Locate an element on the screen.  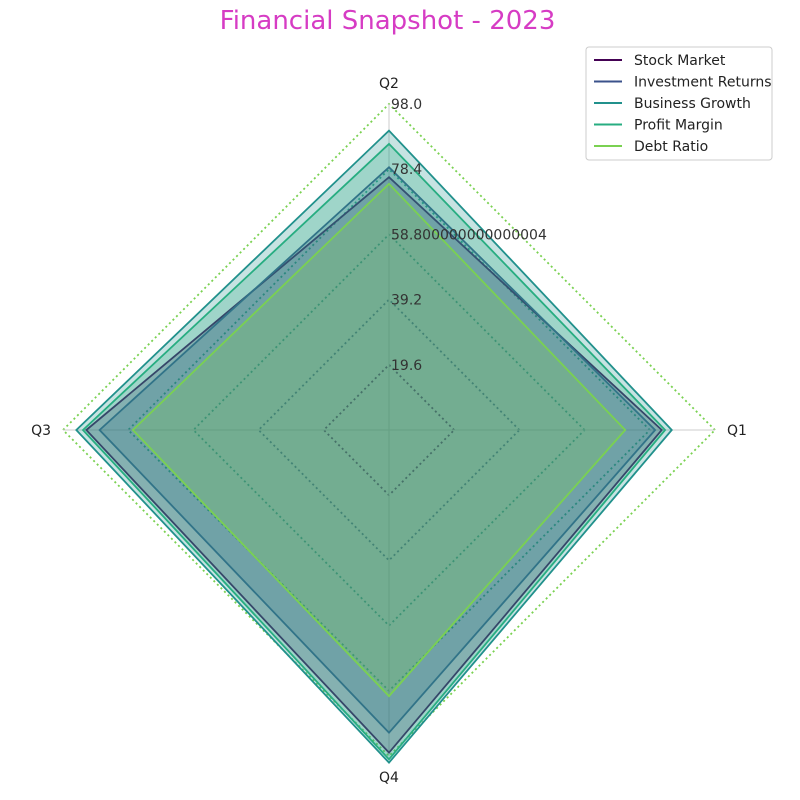
axis-label-q3: Q3 is located at coordinates (41, 431).